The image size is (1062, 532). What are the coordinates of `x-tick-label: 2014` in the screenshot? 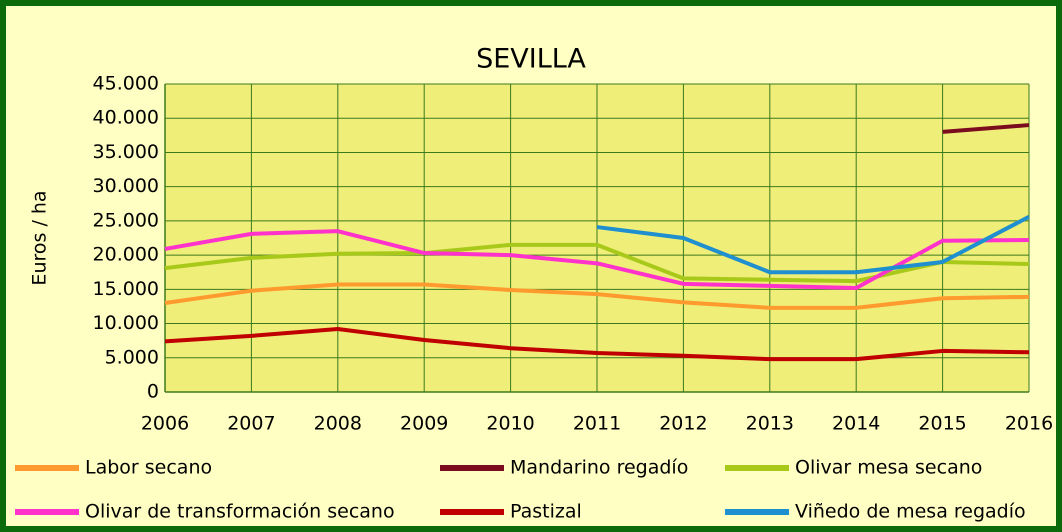 It's located at (856, 424).